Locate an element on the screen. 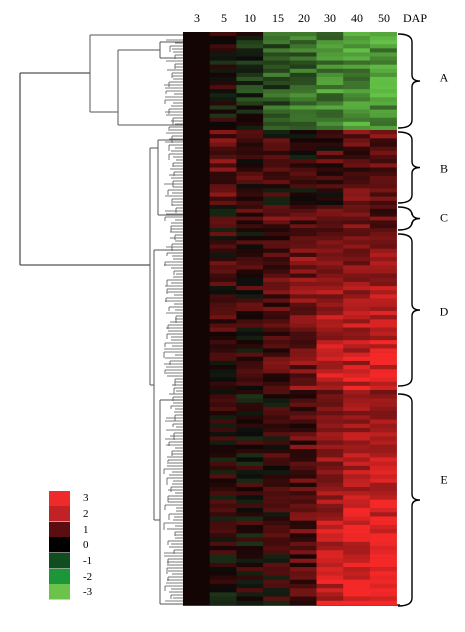 The width and height of the screenshot is (465, 632). cluster-rows-b is located at coordinates (290, 168).